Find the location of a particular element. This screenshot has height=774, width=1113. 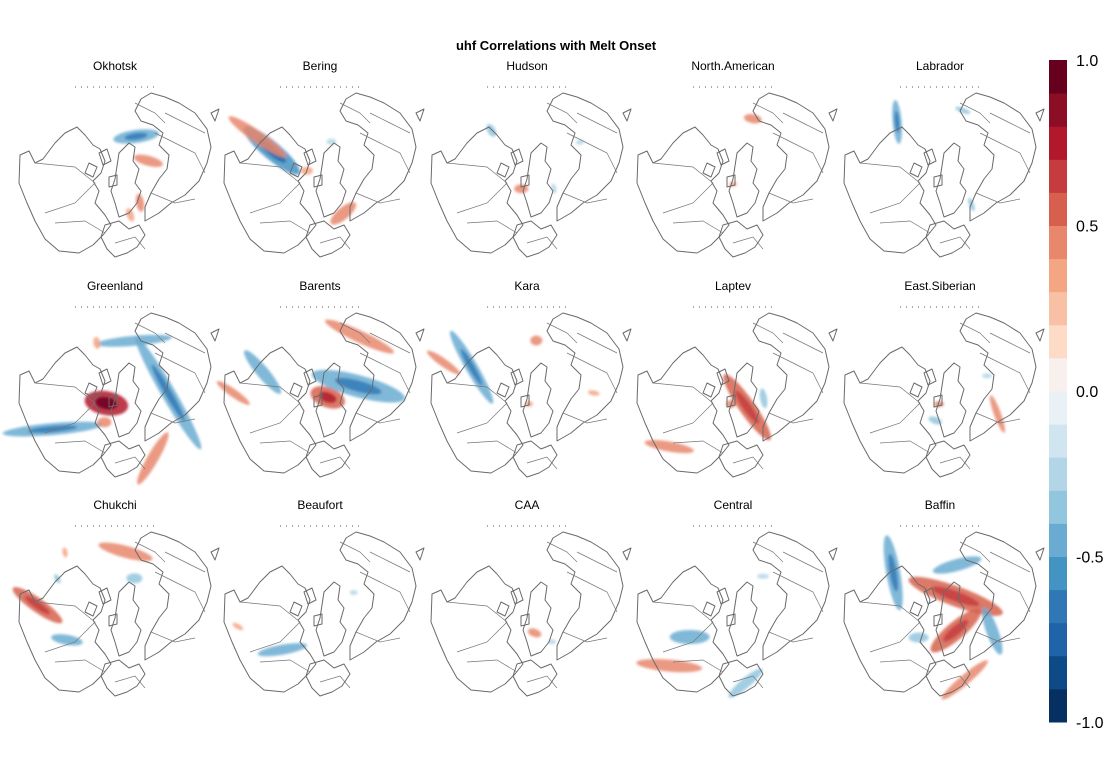

panel-label: Labrador is located at coordinates (940, 66).